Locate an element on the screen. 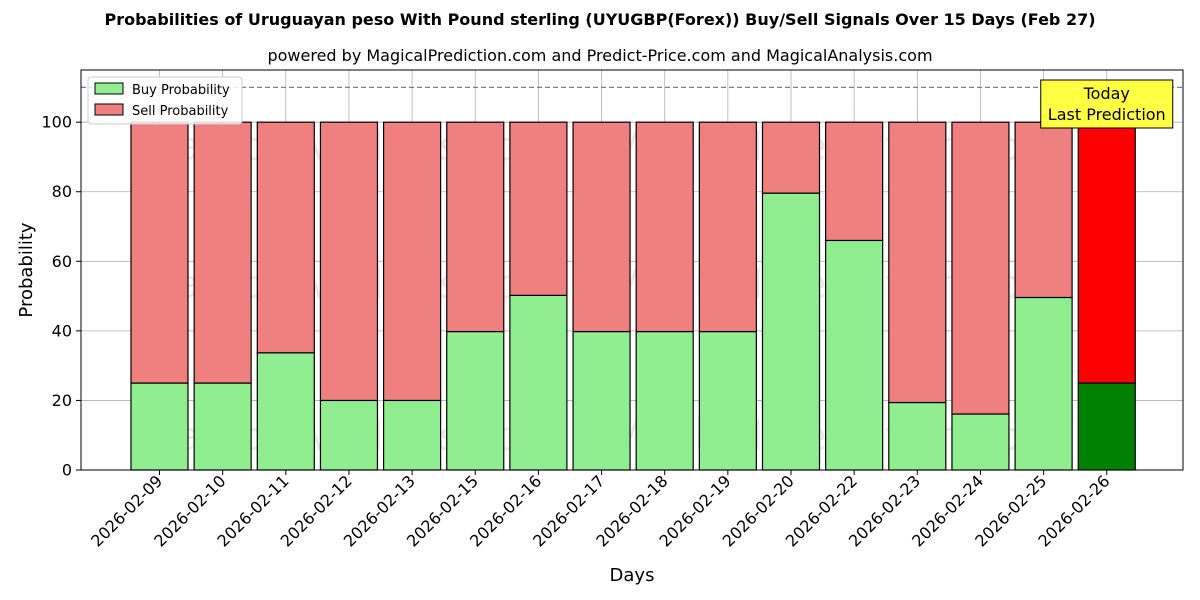 This screenshot has width=1200, height=600. legend: Buy Probability Sell Probability is located at coordinates (165, 100).